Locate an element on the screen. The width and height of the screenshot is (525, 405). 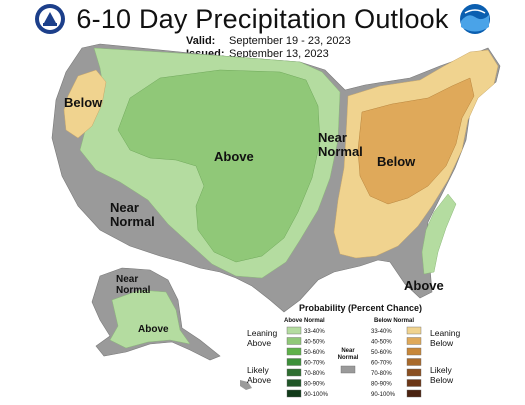
legend-above-range-4: 70-80% is located at coordinates (314, 374).